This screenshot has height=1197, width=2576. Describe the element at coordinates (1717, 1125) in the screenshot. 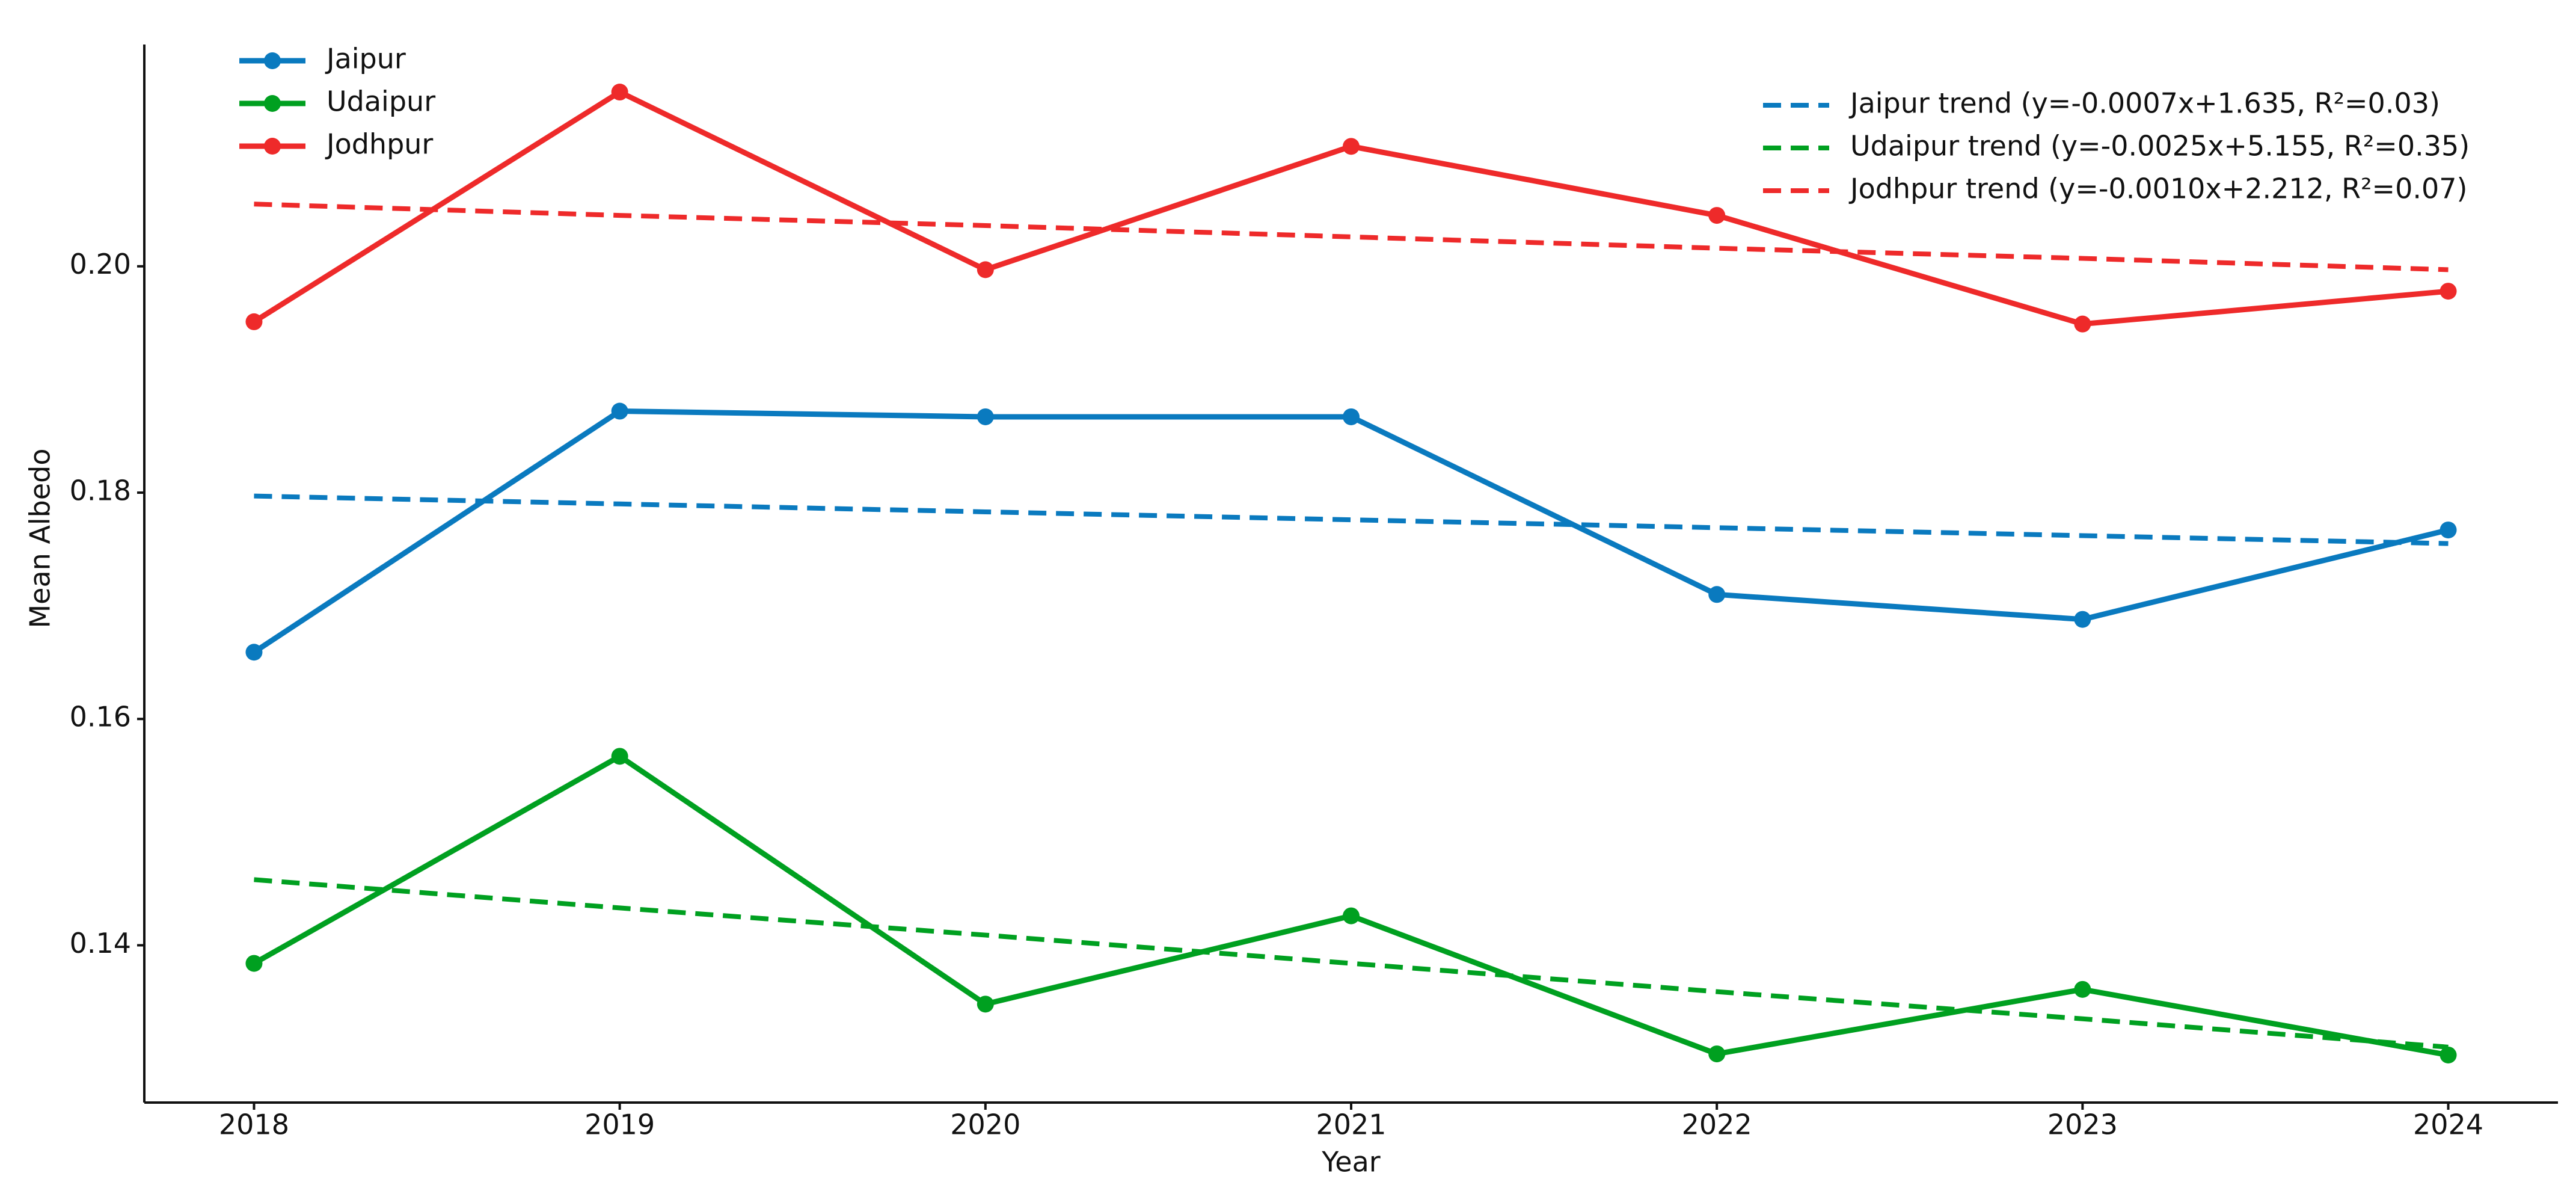

I see `x-tick-label: 2022` at that location.